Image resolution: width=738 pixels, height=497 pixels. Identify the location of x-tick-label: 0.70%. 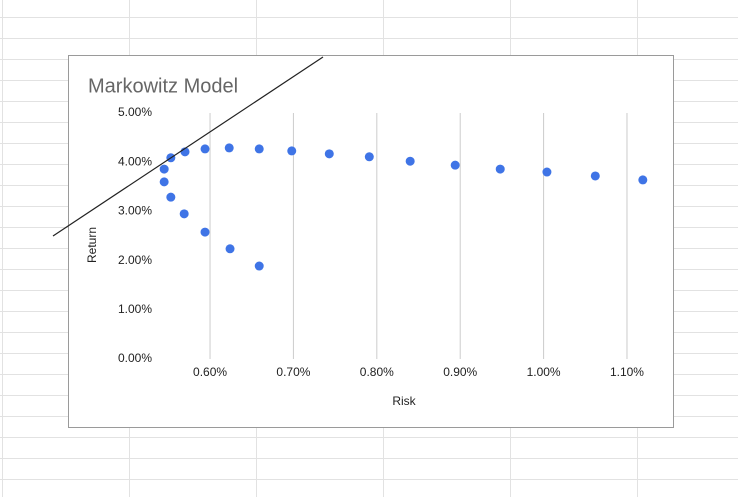
(293, 372).